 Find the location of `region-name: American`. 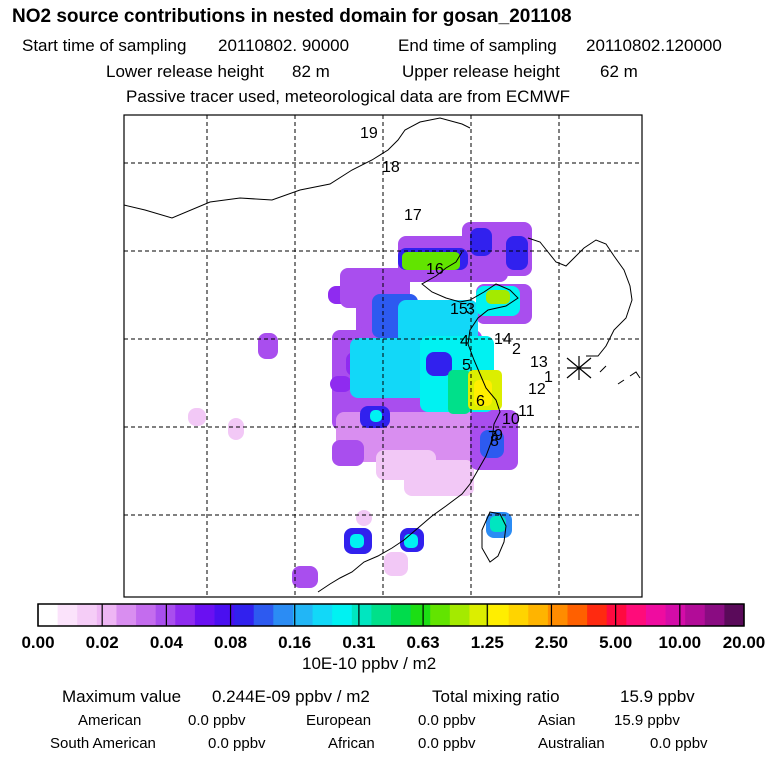

region-name: American is located at coordinates (110, 720).